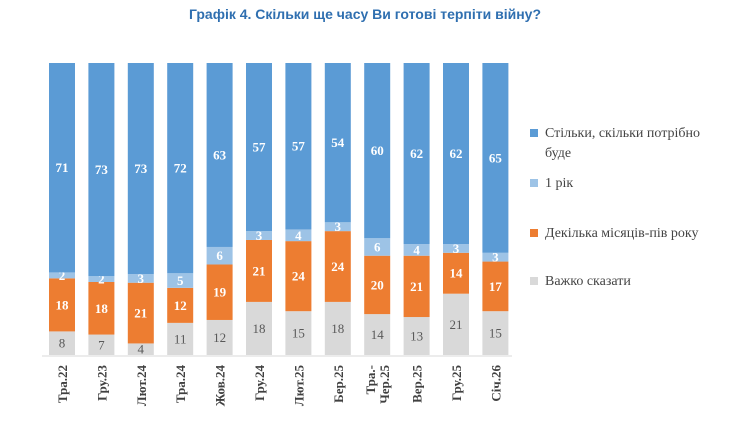  What do you see at coordinates (141, 386) in the screenshot?
I see `x-tick-label: Лют.24` at bounding box center [141, 386].